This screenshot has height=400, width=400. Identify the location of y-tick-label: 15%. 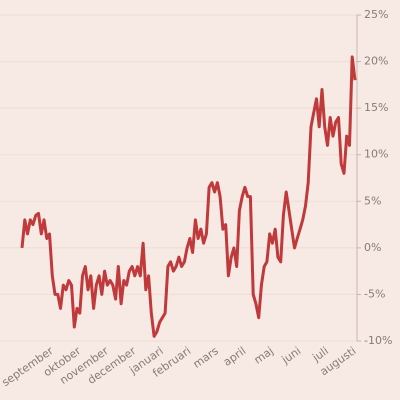
(376, 107).